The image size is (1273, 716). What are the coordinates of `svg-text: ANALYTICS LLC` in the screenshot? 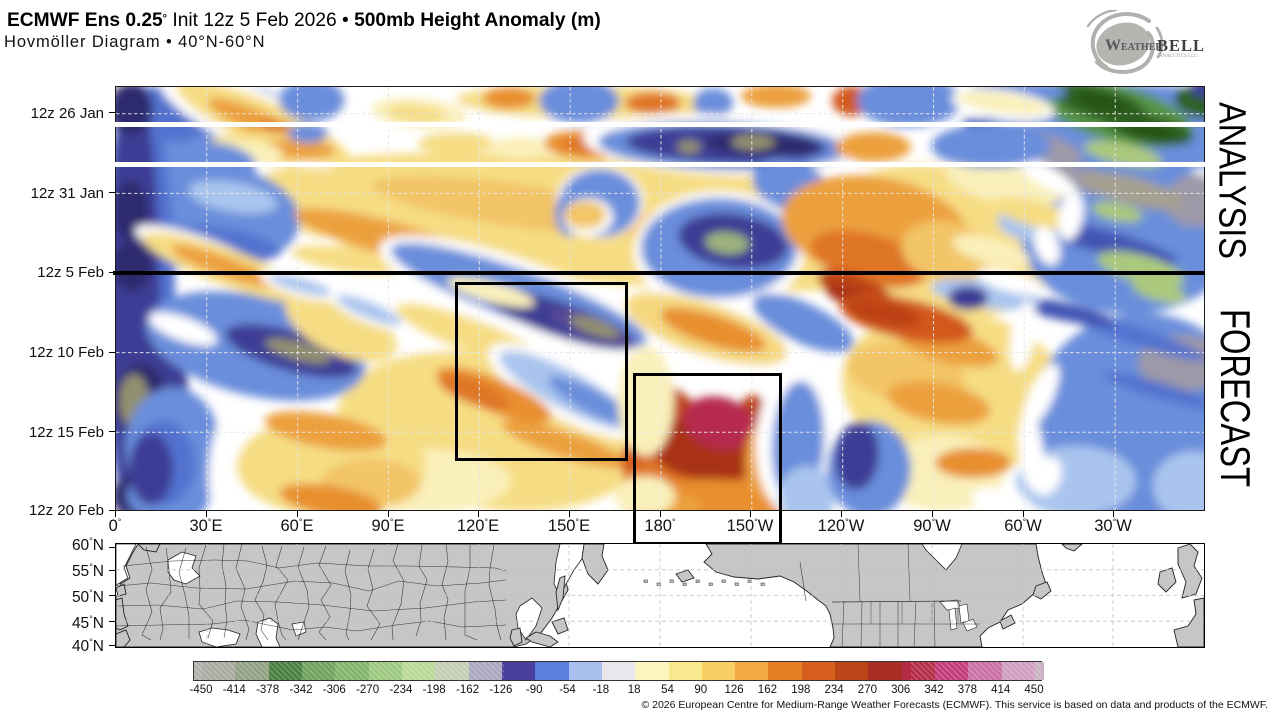 It's located at (1178, 56).